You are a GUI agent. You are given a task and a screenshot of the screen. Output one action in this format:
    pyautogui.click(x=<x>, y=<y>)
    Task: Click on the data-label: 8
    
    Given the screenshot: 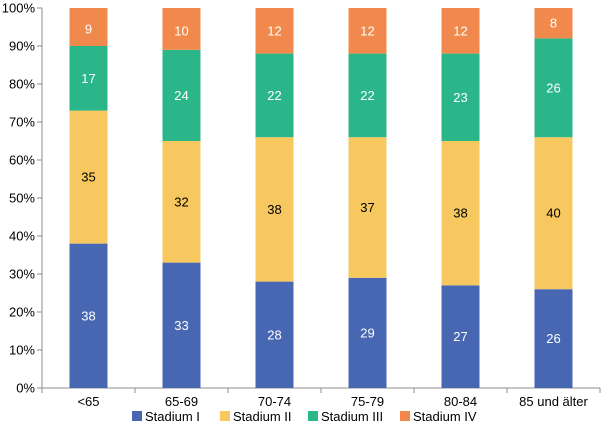 What is the action you would take?
    pyautogui.click(x=553, y=23)
    